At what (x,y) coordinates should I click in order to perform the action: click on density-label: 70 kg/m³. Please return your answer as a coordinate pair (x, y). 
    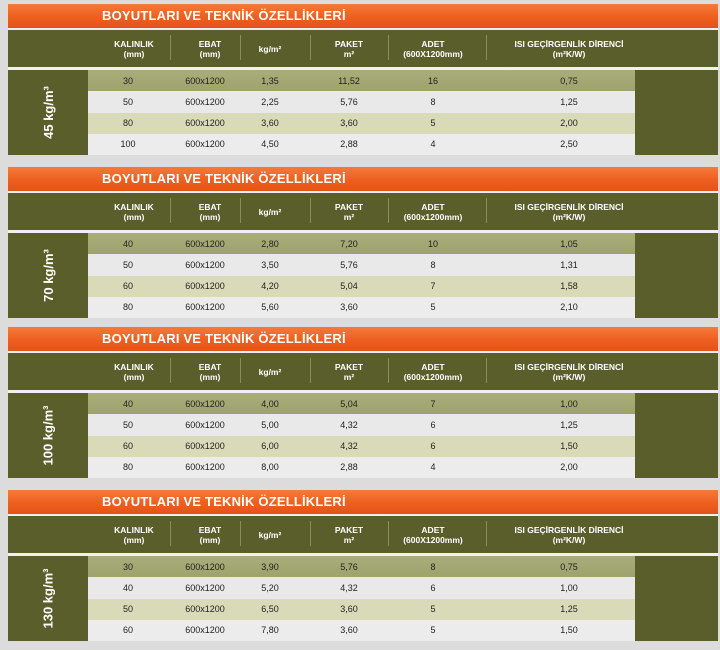
    Looking at the image, I should click on (48, 275).